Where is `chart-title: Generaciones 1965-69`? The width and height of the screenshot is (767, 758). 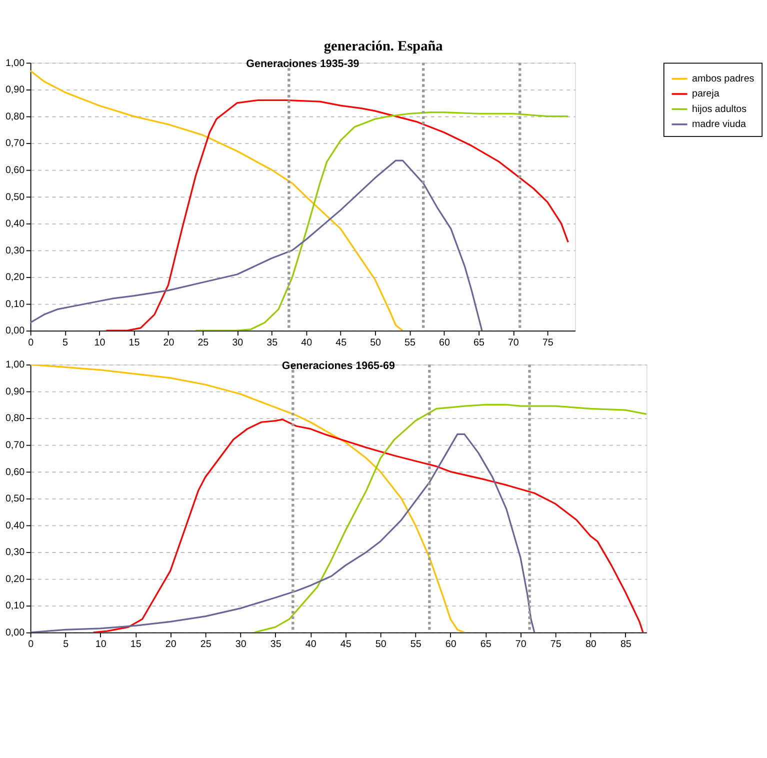 chart-title: Generaciones 1965-69 is located at coordinates (338, 366).